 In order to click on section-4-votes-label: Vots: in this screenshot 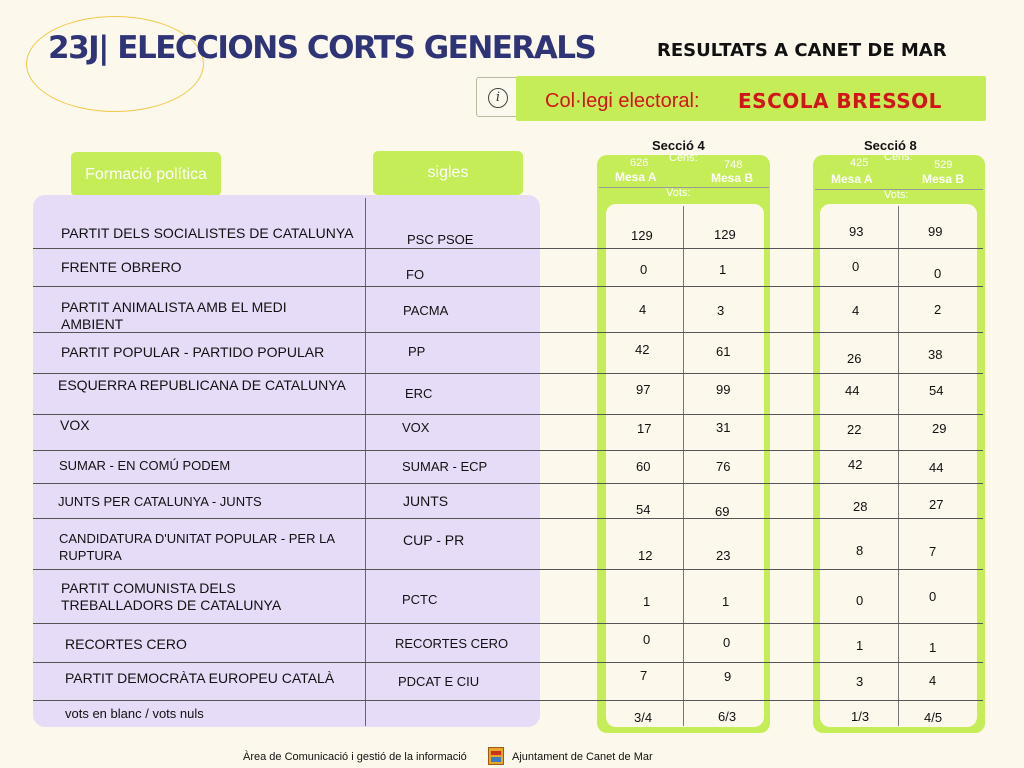, I will do `click(678, 193)`.